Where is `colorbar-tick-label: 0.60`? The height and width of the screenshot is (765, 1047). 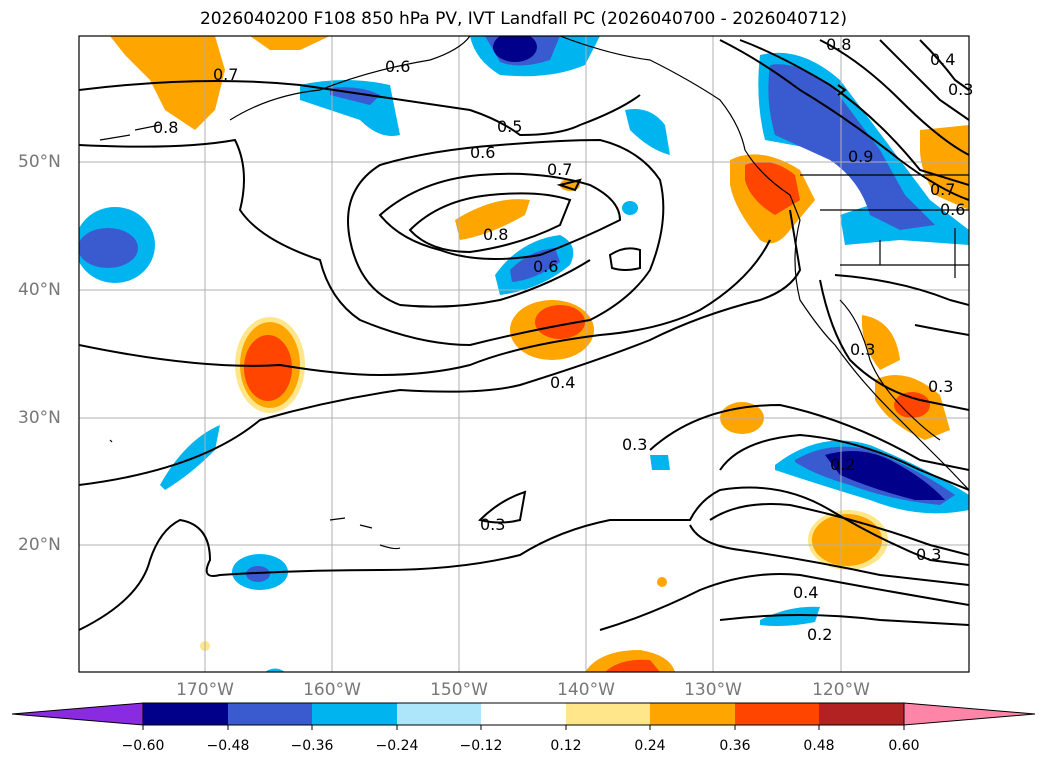
colorbar-tick-label: 0.60 is located at coordinates (904, 746).